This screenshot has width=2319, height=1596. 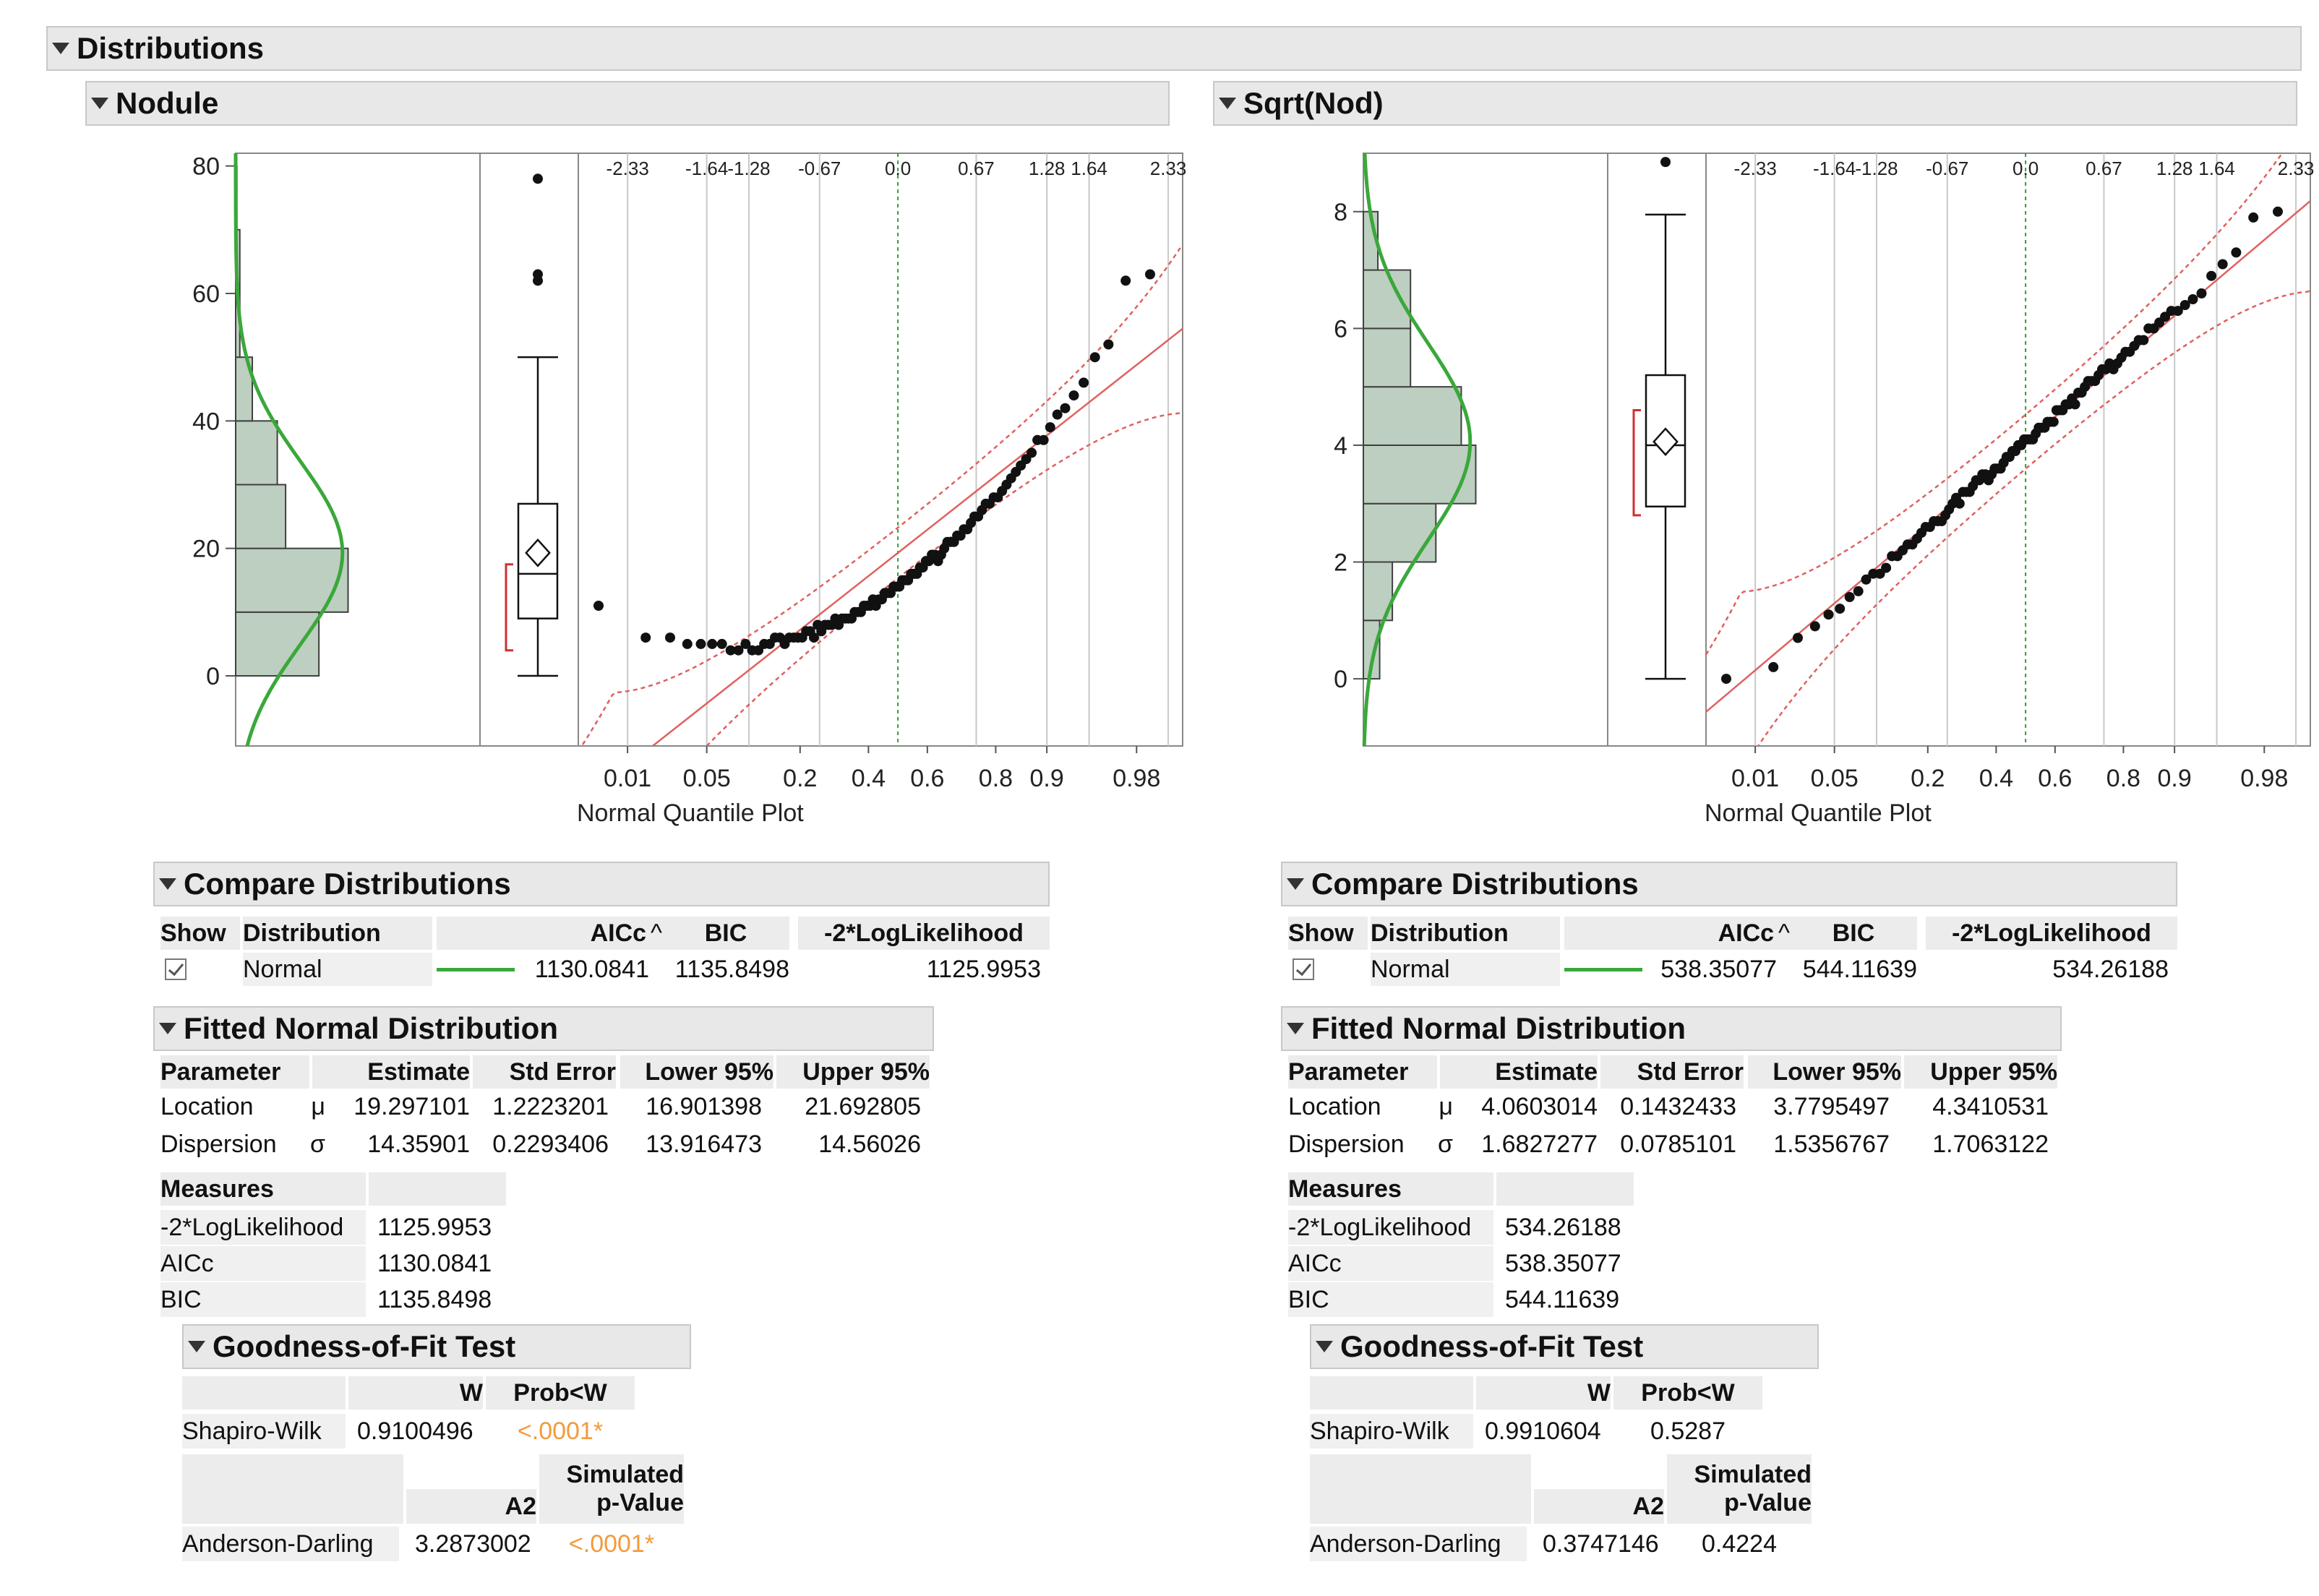 What do you see at coordinates (2175, 778) in the screenshot?
I see `prob-tick-label: 0.9` at bounding box center [2175, 778].